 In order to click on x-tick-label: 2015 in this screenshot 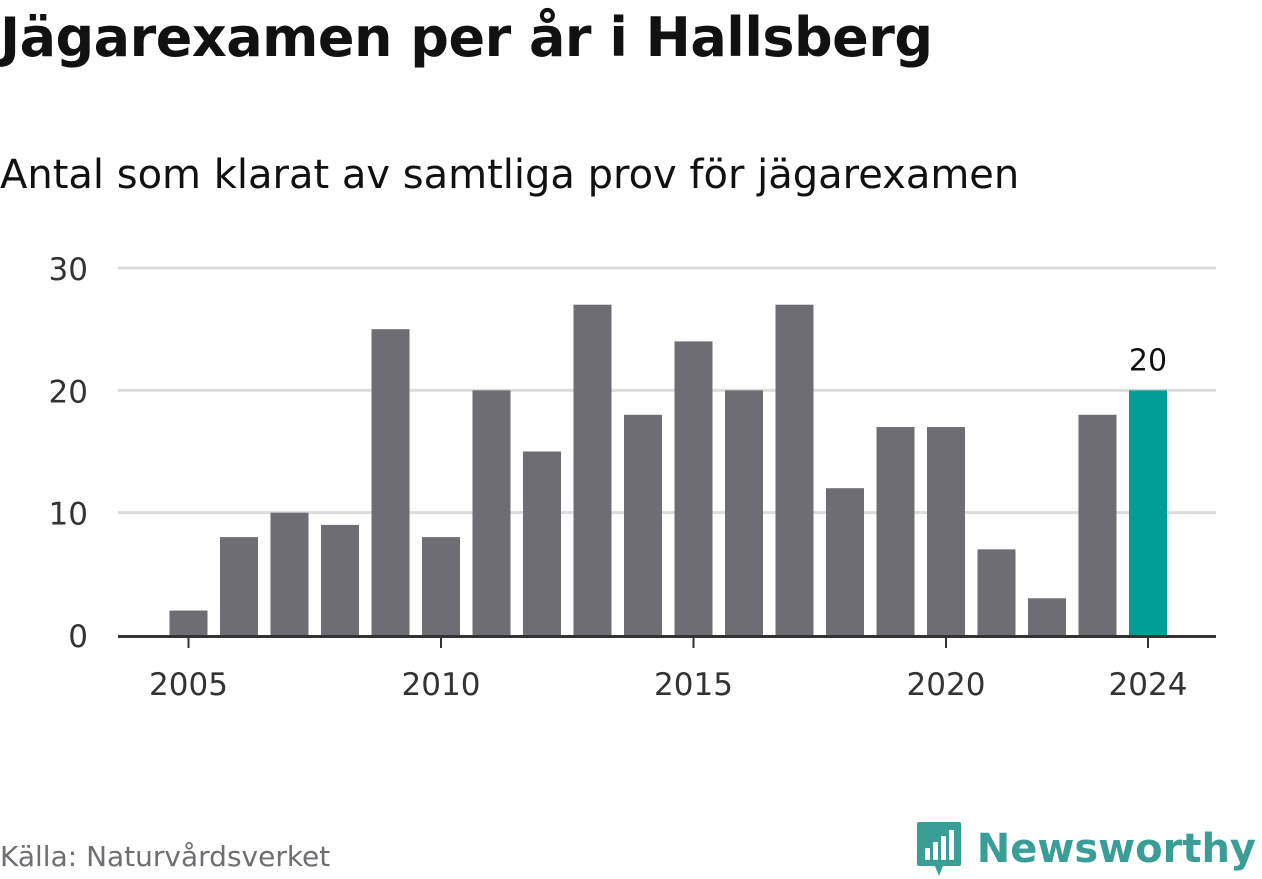, I will do `click(693, 685)`.